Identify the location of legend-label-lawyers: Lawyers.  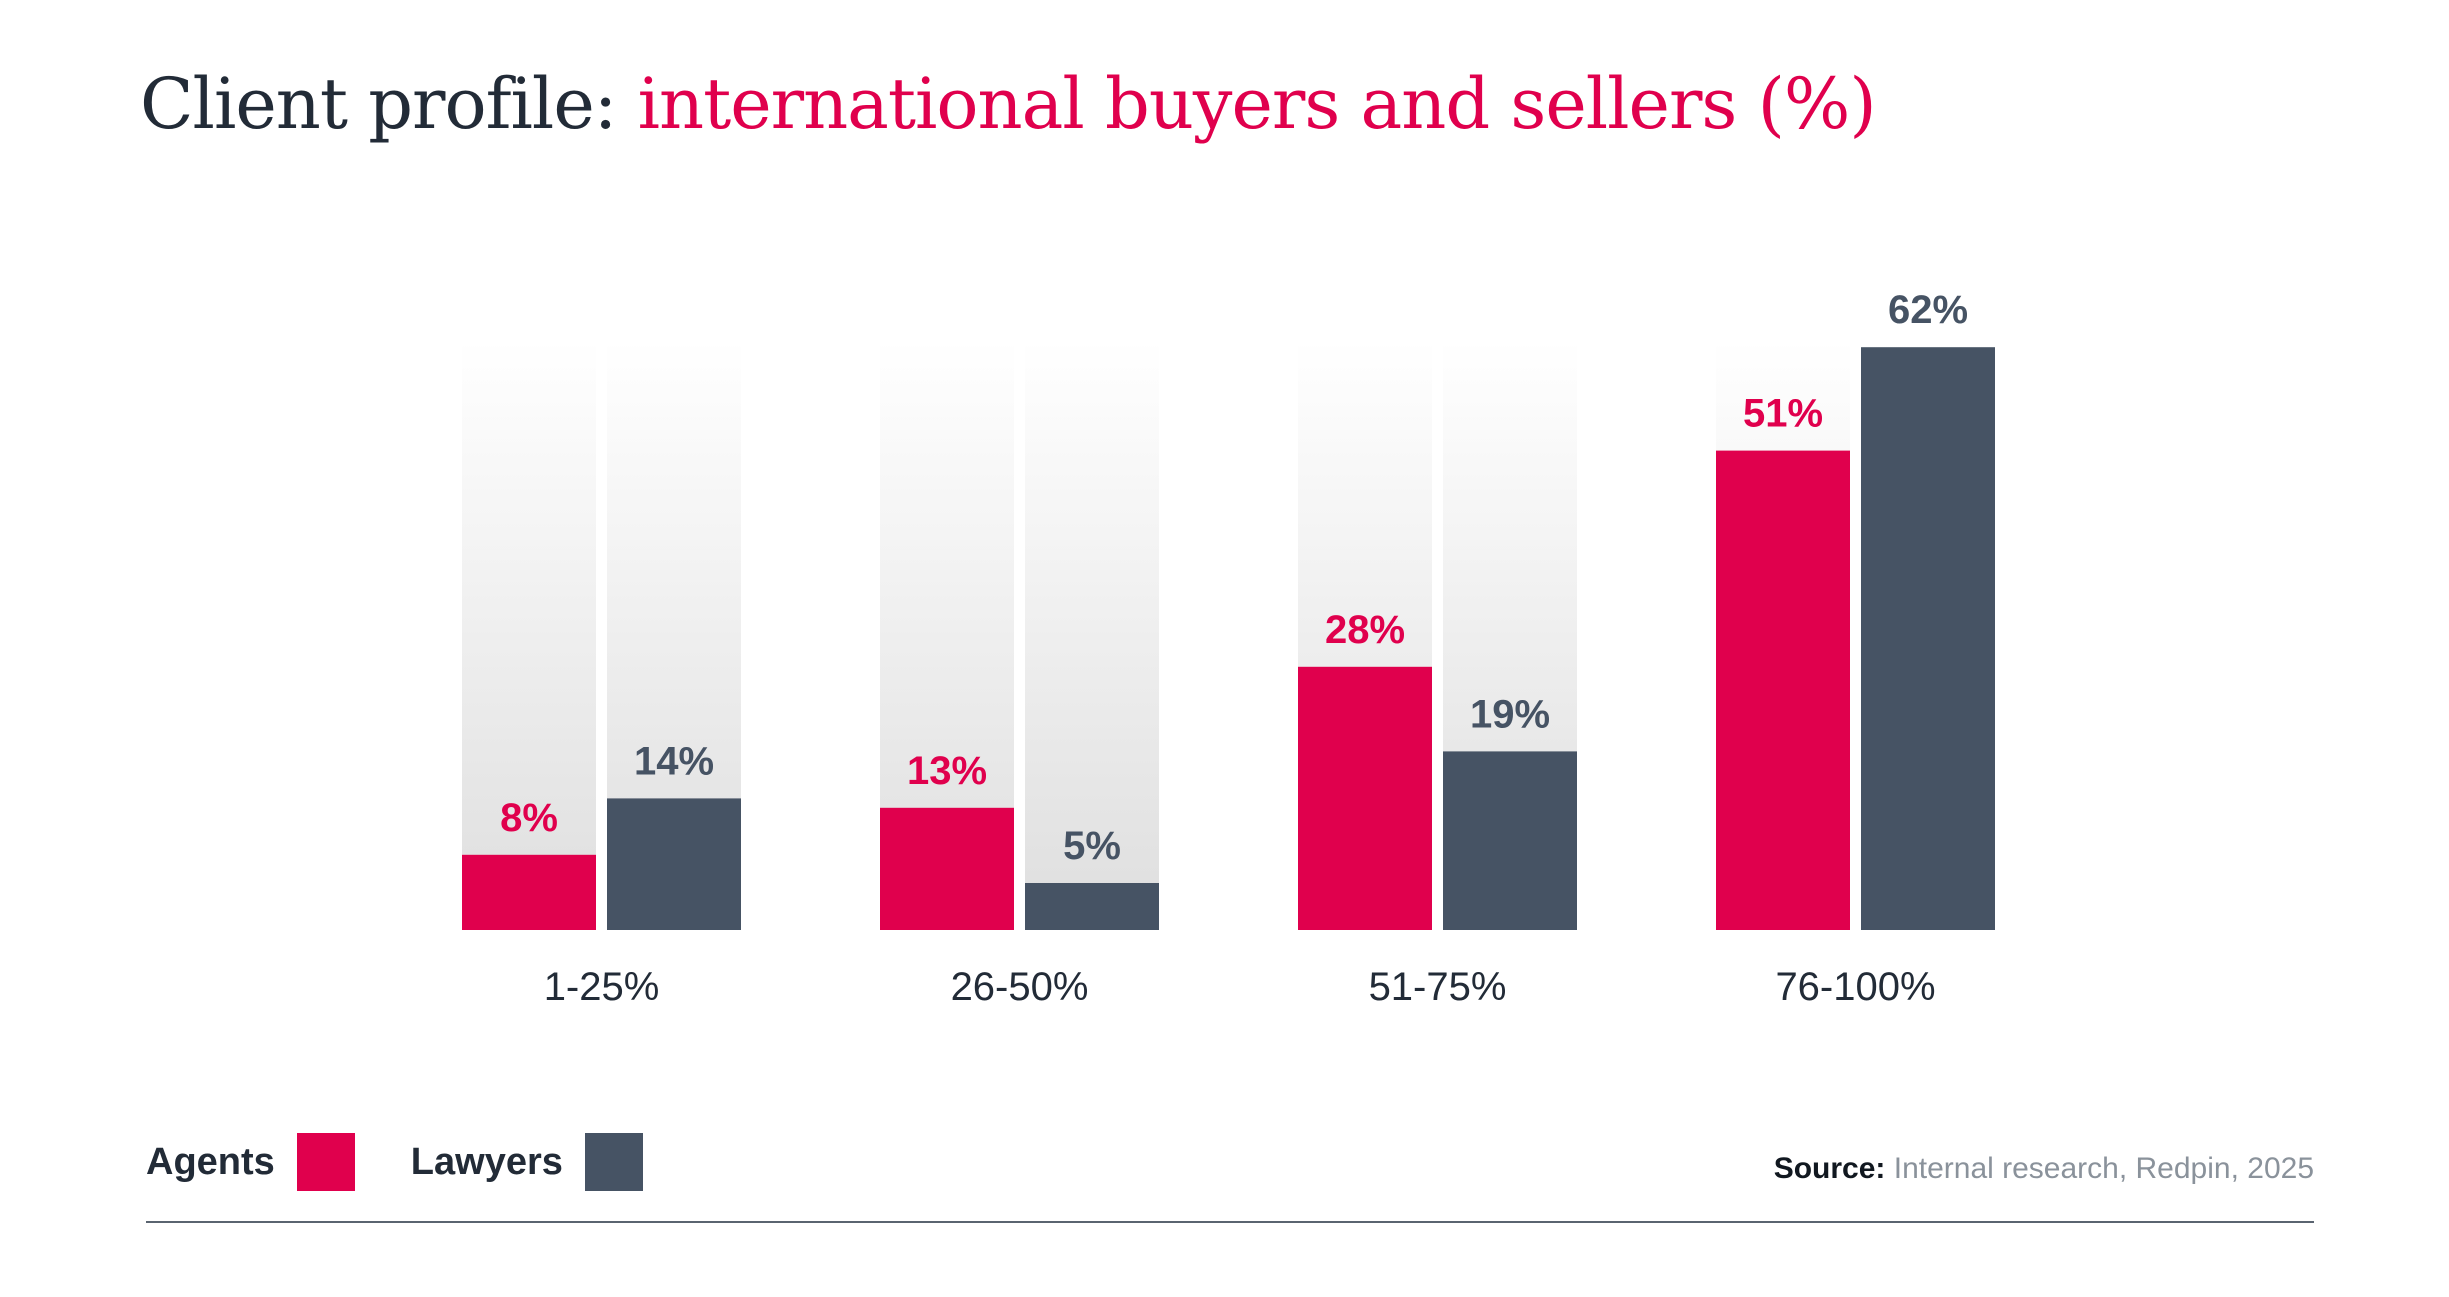
(486, 1161).